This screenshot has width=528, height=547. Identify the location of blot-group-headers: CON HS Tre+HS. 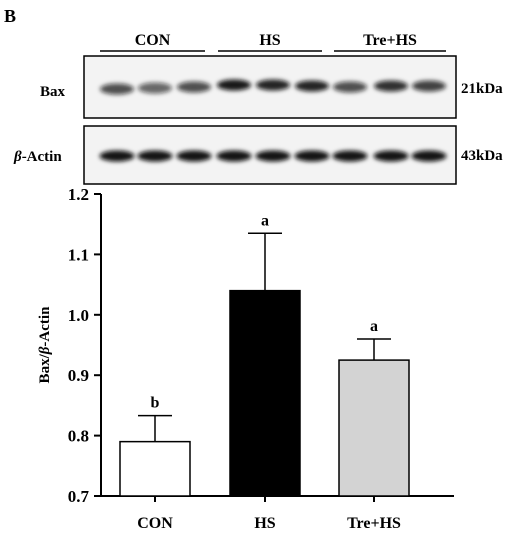
(273, 42).